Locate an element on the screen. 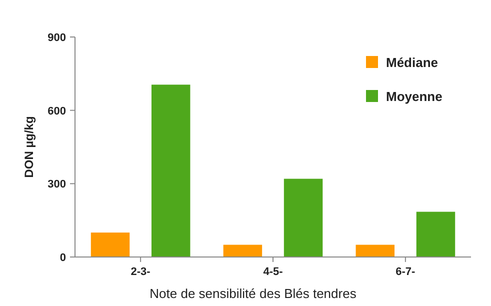  legend-label: Médiane is located at coordinates (412, 62).